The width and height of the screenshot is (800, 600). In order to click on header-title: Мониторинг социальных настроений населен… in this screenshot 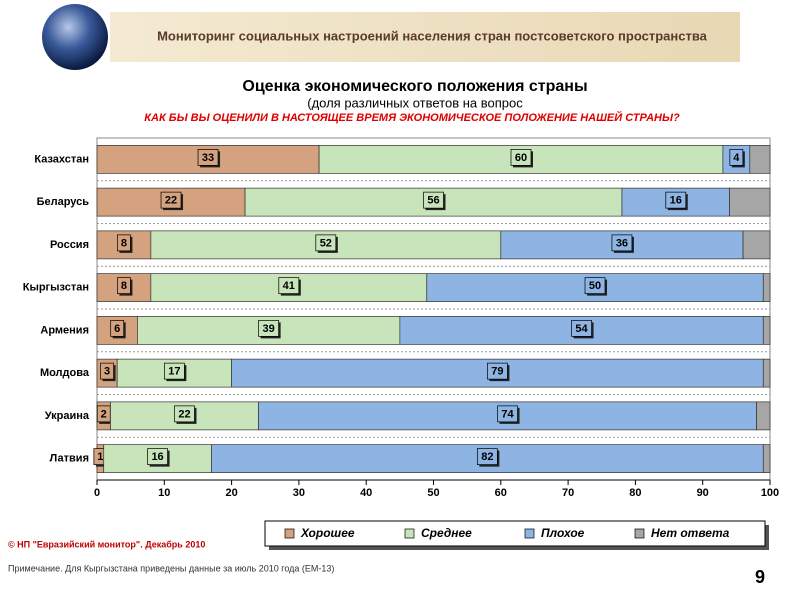, I will do `click(432, 35)`.